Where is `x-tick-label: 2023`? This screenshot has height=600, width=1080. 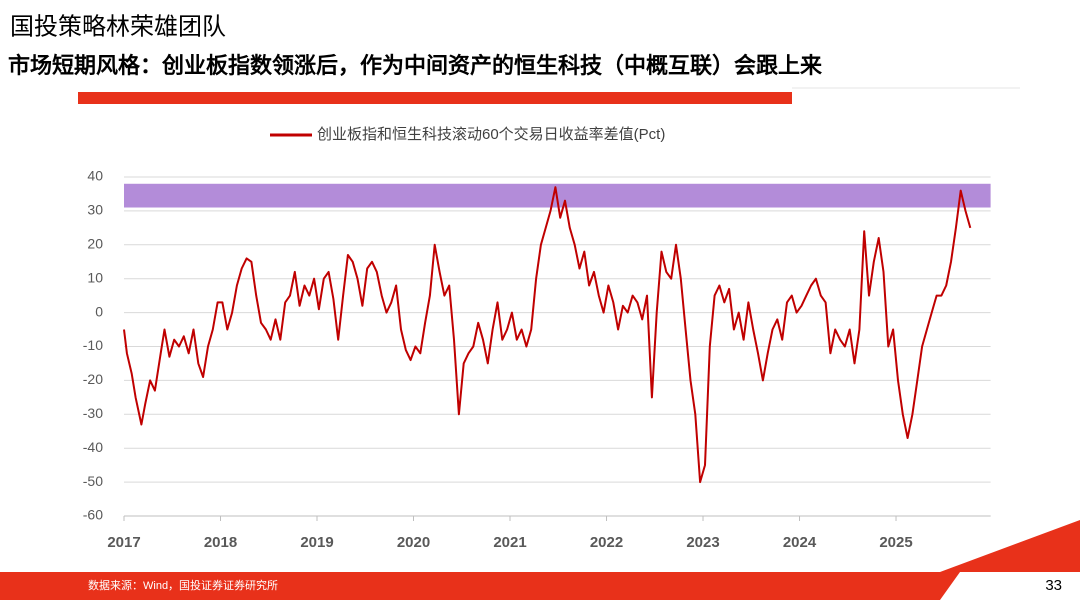
x-tick-label: 2023 is located at coordinates (702, 542).